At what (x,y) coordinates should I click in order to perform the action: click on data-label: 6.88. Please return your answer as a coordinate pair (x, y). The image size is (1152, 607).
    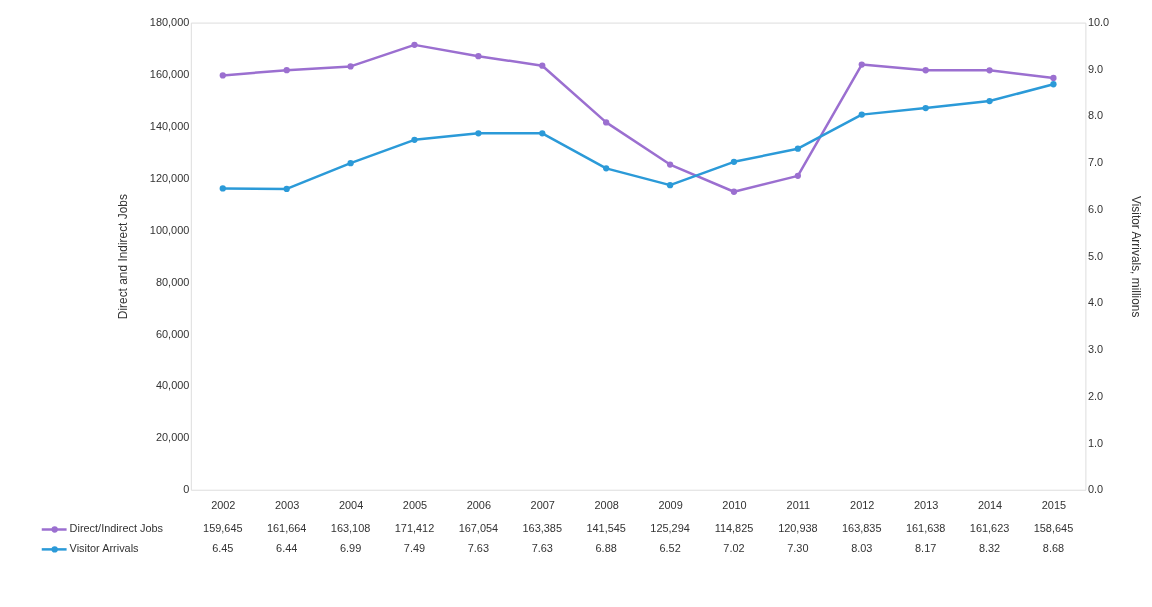
    Looking at the image, I should click on (606, 548).